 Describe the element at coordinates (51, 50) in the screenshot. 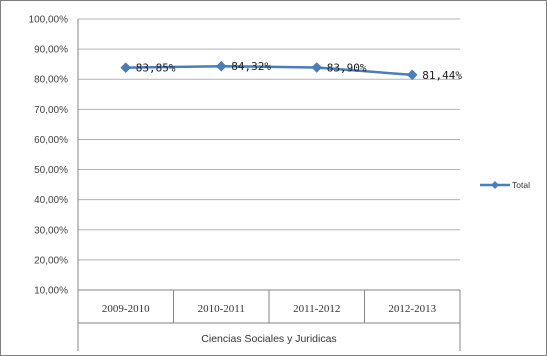

I see `y-tick-label: 90,00%` at that location.